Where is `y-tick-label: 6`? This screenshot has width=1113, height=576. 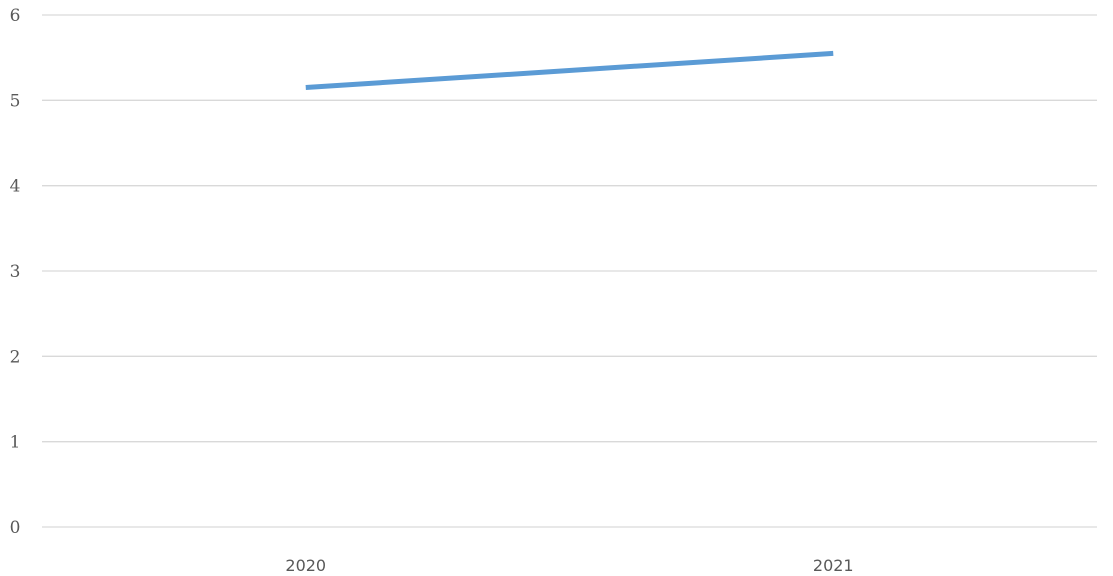 y-tick-label: 6 is located at coordinates (15, 16).